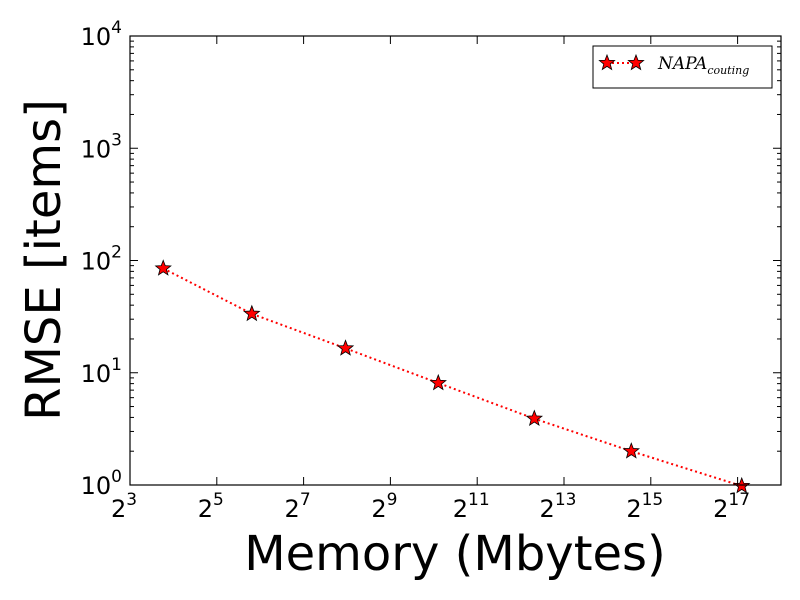 Image resolution: width=800 pixels, height=600 pixels. I want to click on y-tick-label: 10³, so click(101, 146).